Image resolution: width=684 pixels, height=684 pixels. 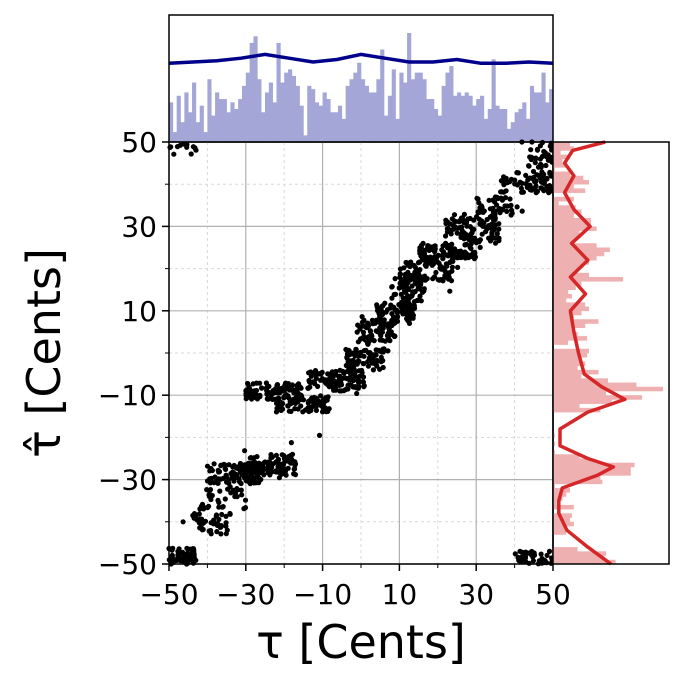 I want to click on x-tick-label: 50, so click(x=553, y=594).